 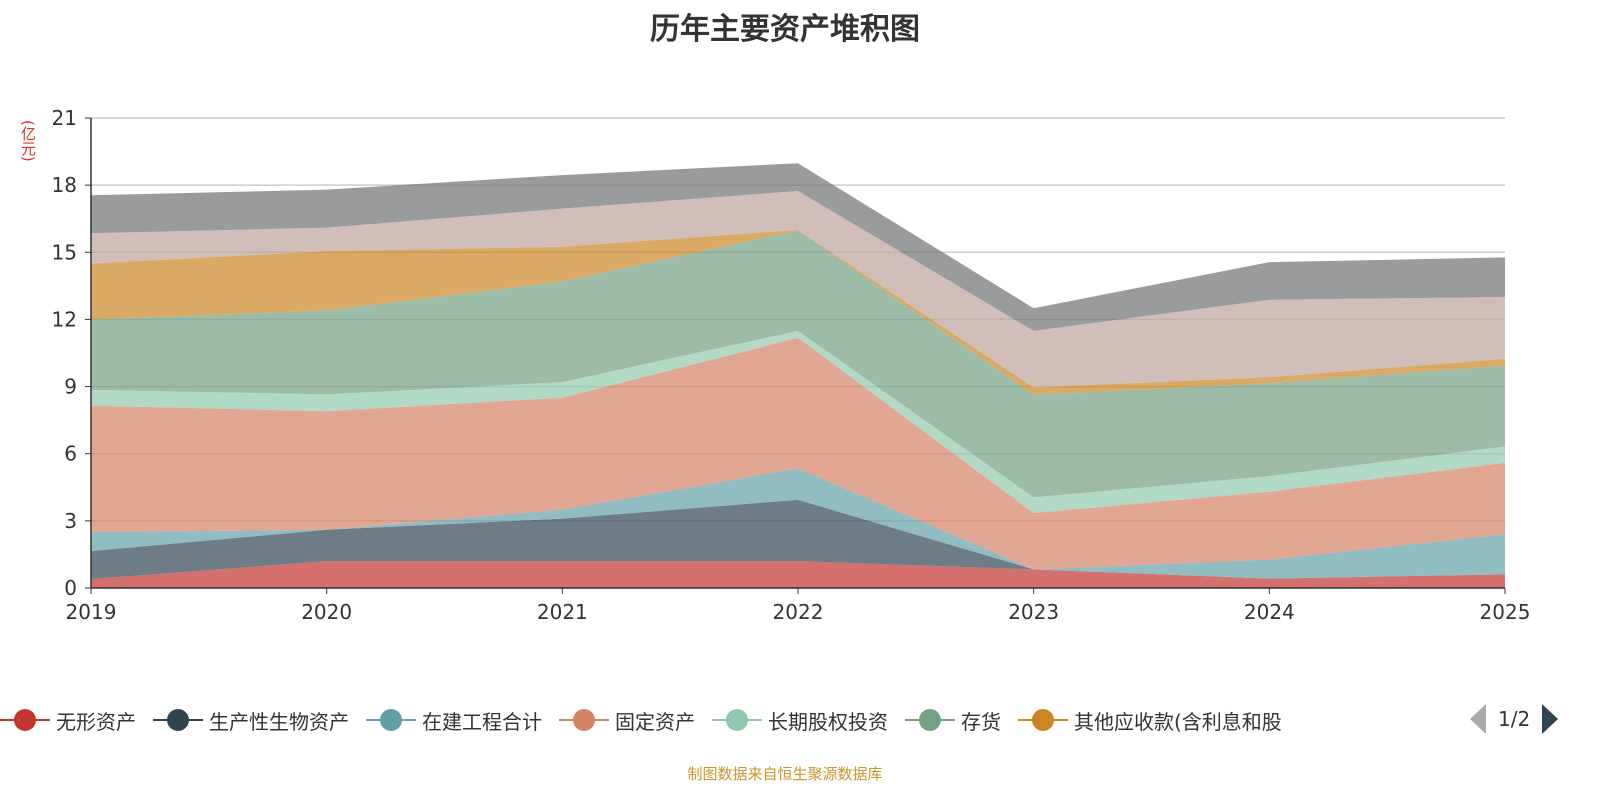 What do you see at coordinates (655, 721) in the screenshot?
I see `legend-label: 固定资产` at bounding box center [655, 721].